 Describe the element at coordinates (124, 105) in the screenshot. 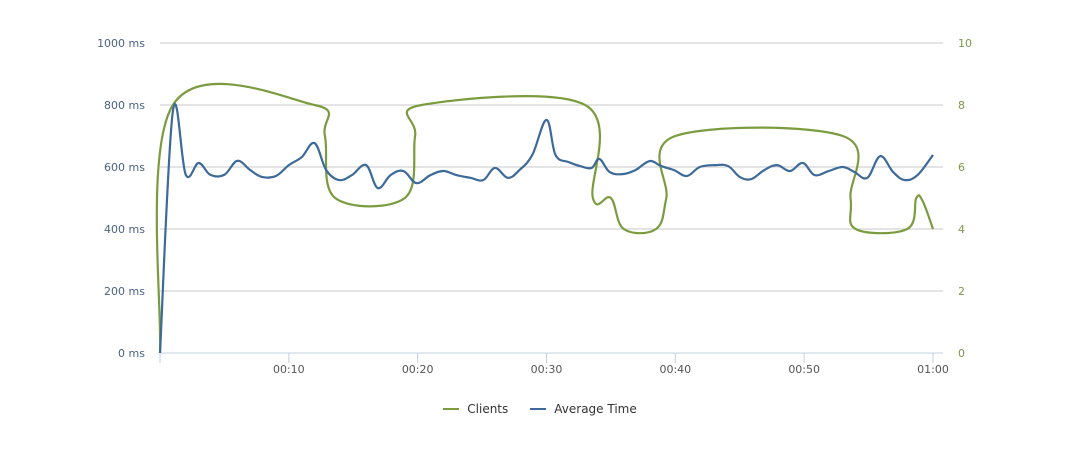

I see `y-left-tick-label: 800 ms` at that location.